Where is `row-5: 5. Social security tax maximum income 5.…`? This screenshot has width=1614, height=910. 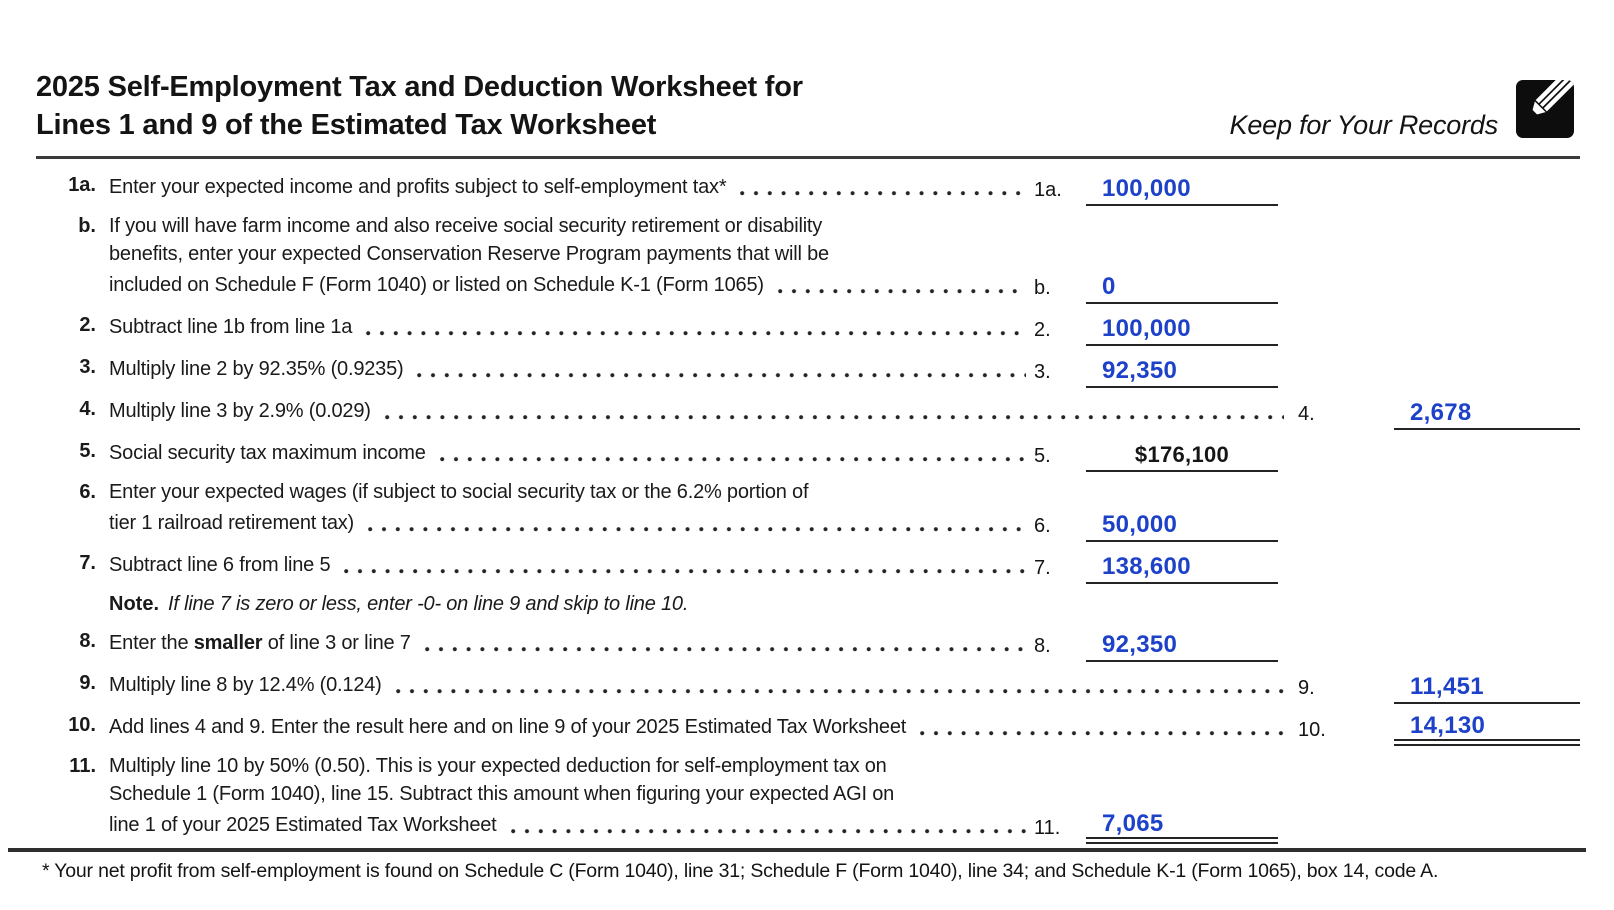 row-5: 5. Social security tax maximum income 5.… is located at coordinates (808, 454).